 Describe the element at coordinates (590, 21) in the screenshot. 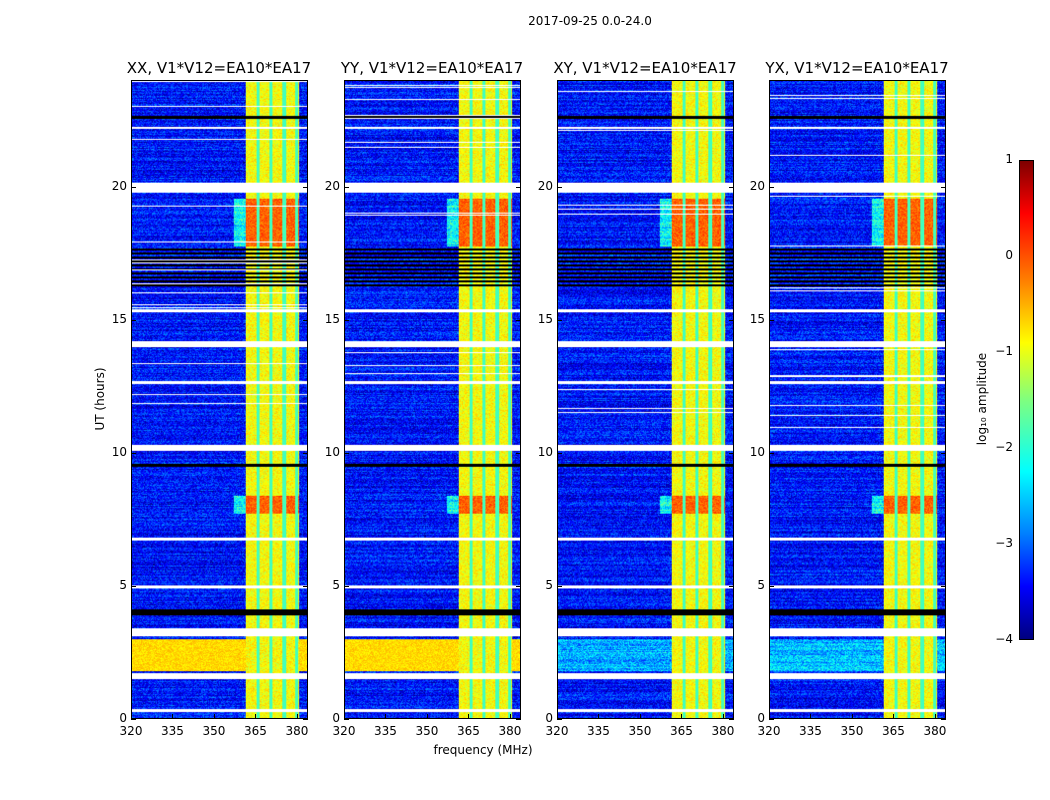

I see `figure-title: 2017-09-25 0.0-24.0` at that location.